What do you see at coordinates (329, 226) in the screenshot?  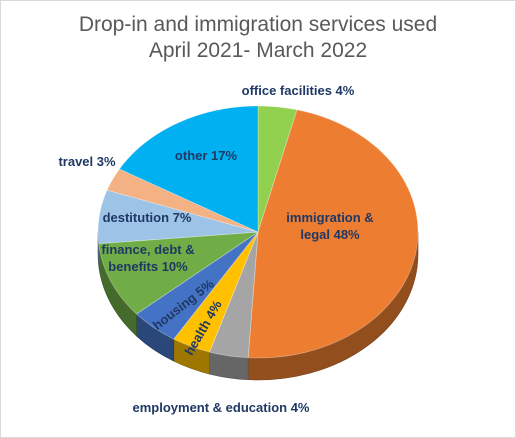 I see `data-label-immigration-legal: immigration & legal 48%` at bounding box center [329, 226].